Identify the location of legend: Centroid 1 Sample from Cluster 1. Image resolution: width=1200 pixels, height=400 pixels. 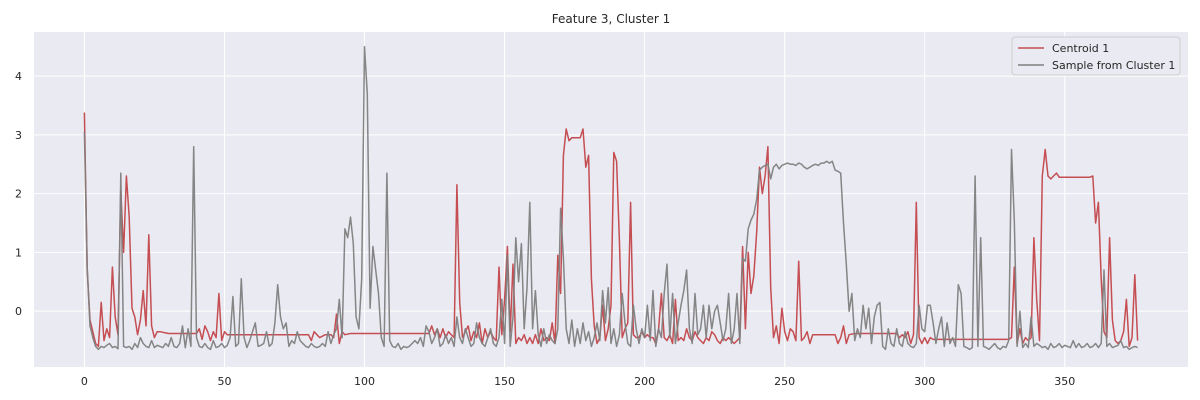
(1096, 56).